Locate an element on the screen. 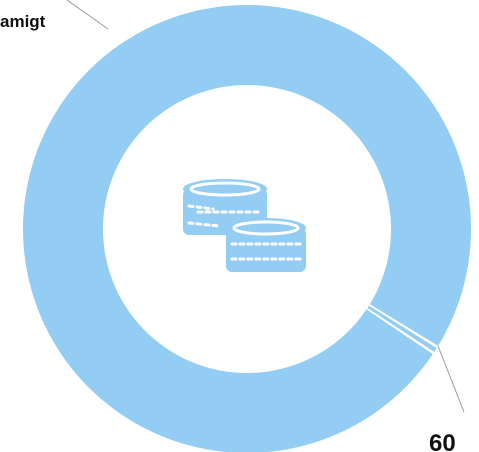  slice-label-amigt: amigt is located at coordinates (23, 21).